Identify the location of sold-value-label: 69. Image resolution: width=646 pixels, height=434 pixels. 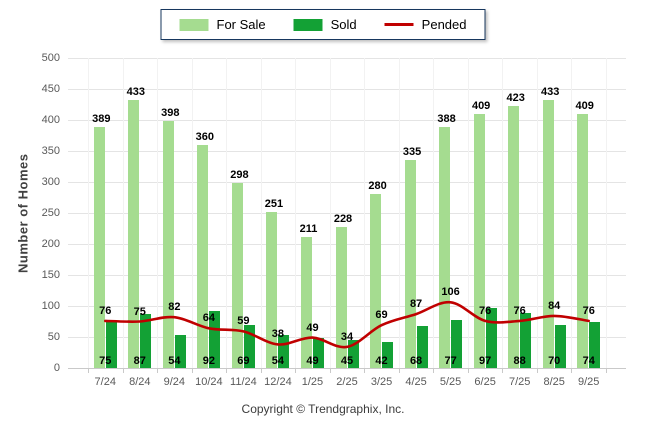
(243, 361).